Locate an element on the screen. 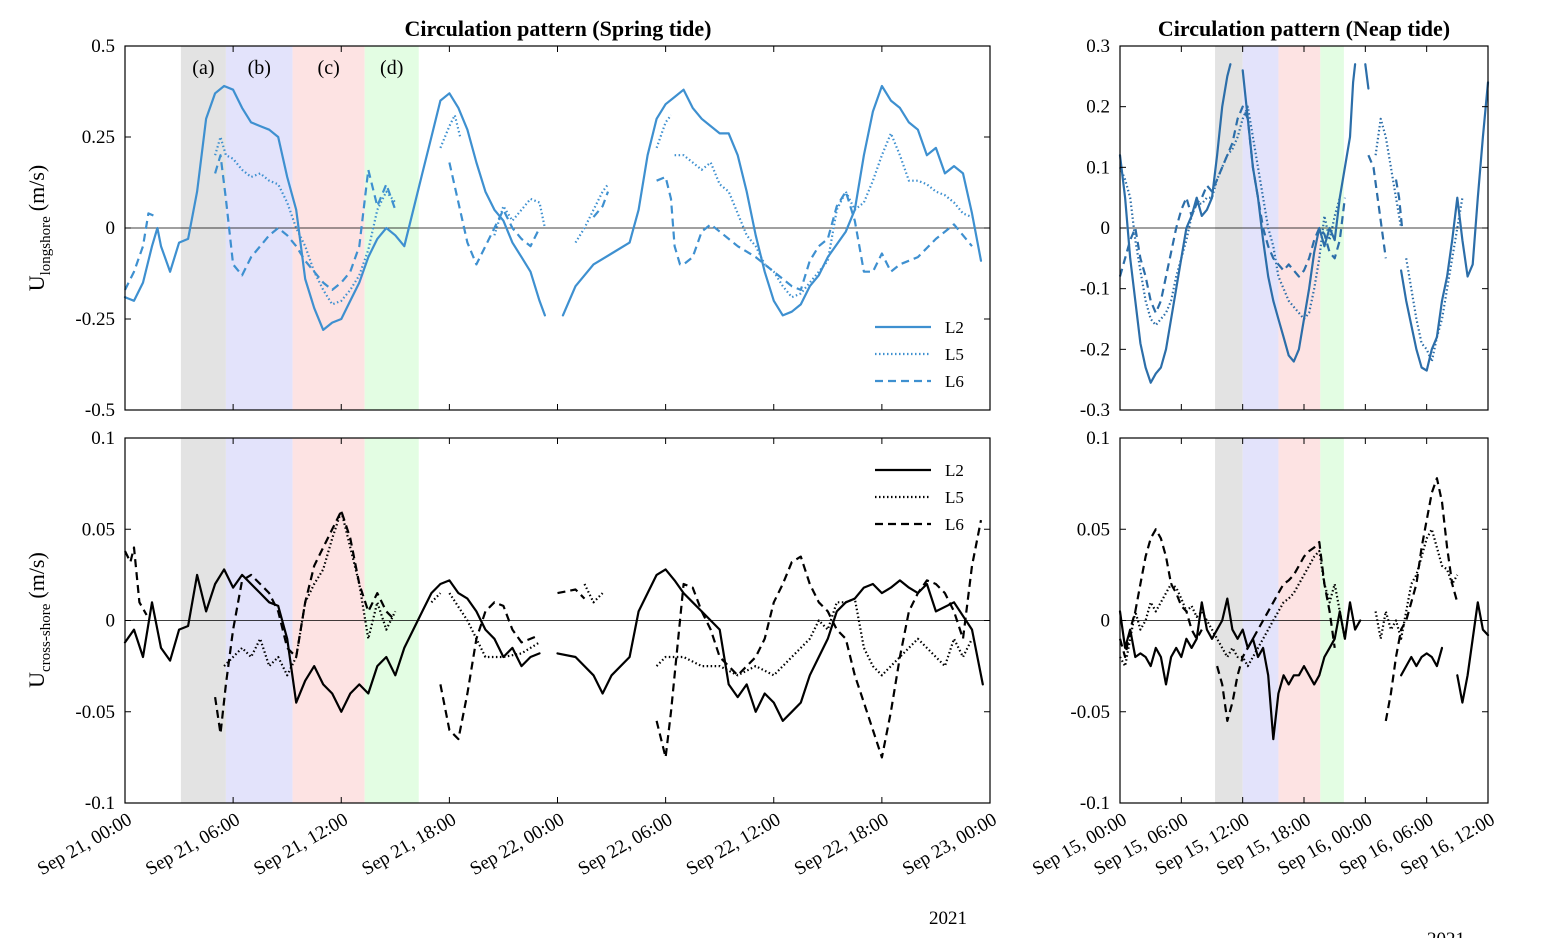 Image resolution: width=1563 pixels, height=938 pixels. x-tick-label: Sep 23, 00:00 is located at coordinates (949, 844).